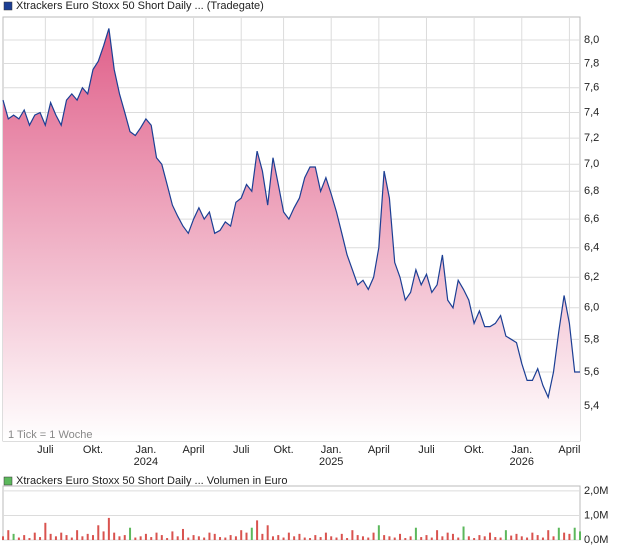  I want to click on y-tick-label: 6,0, so click(591, 308).